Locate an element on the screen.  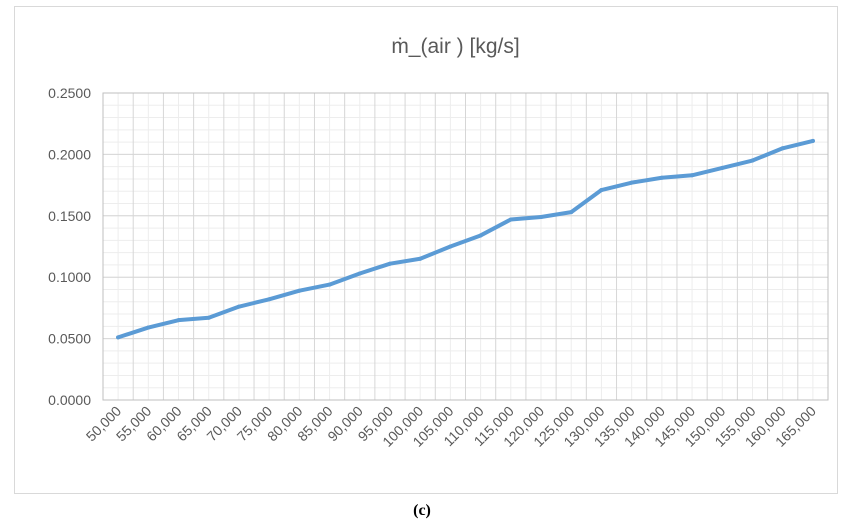
y-tick-label: 0.0500 is located at coordinates (69, 339).